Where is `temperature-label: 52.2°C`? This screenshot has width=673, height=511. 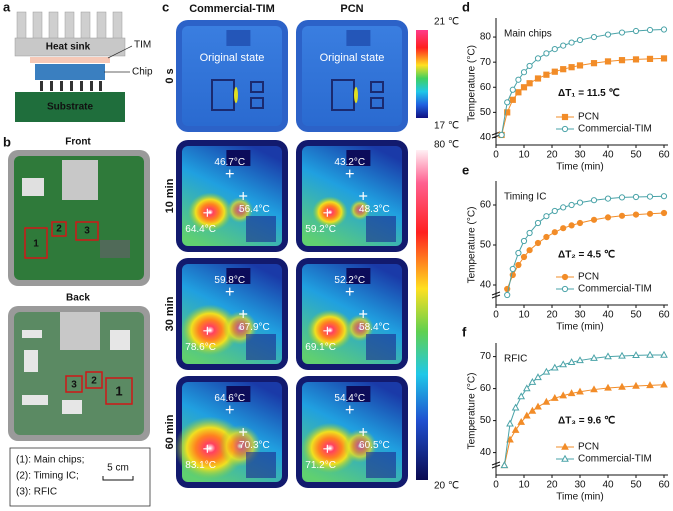 temperature-label: 52.2°C is located at coordinates (349, 280).